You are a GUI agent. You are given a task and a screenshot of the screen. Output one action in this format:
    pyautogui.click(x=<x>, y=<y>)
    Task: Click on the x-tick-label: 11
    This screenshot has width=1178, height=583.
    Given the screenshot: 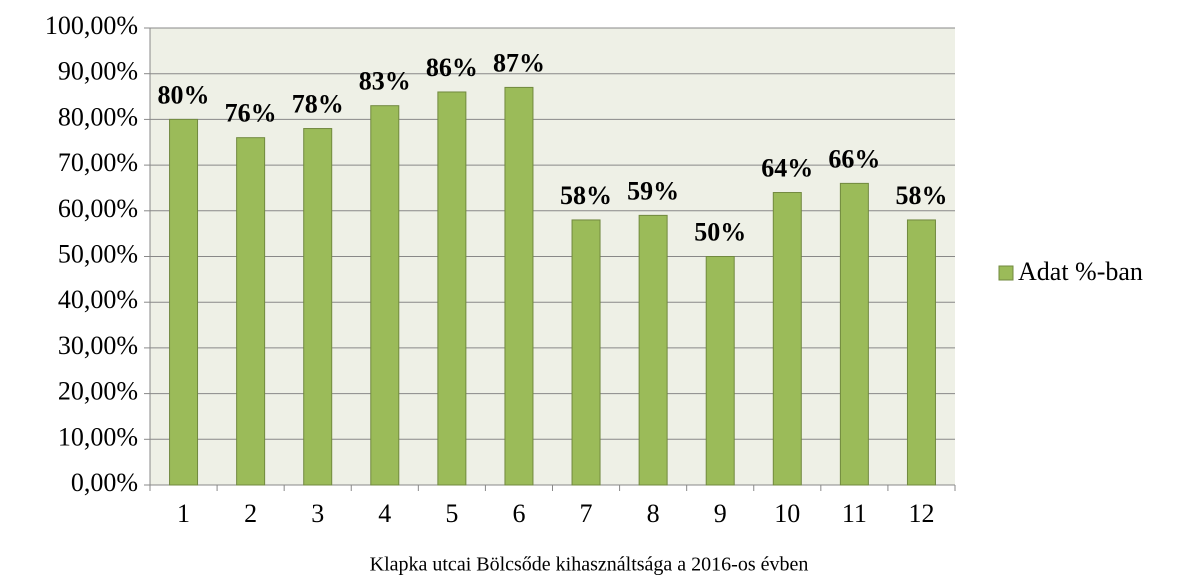 What is the action you would take?
    pyautogui.click(x=854, y=513)
    